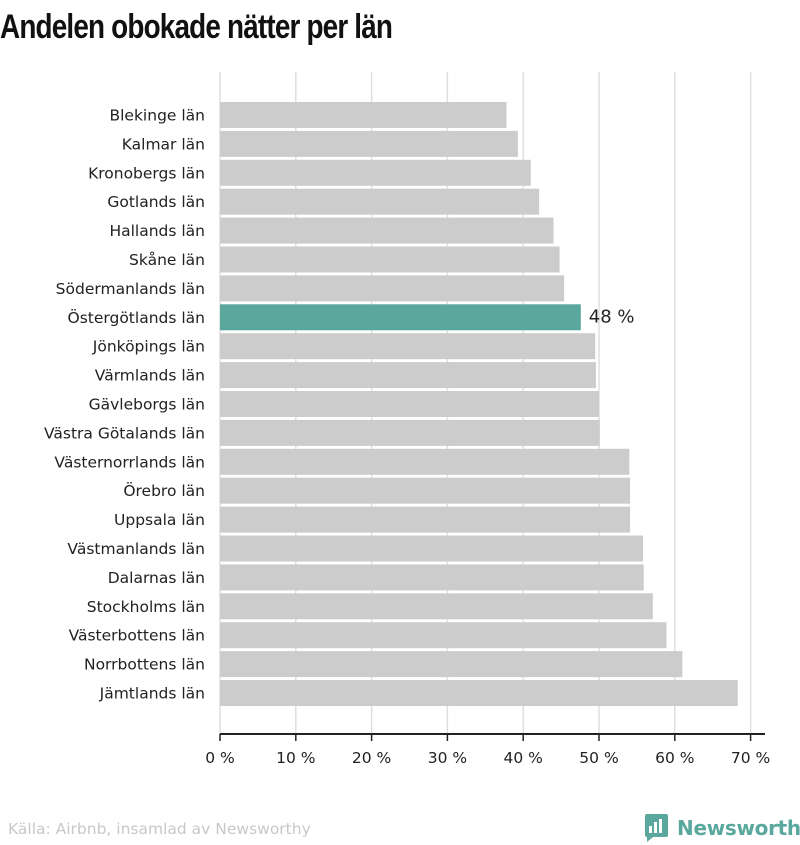 Image resolution: width=800 pixels, height=845 pixels. What do you see at coordinates (196, 27) in the screenshot?
I see `chart-title: Andelen obokade nätter per län` at bounding box center [196, 27].